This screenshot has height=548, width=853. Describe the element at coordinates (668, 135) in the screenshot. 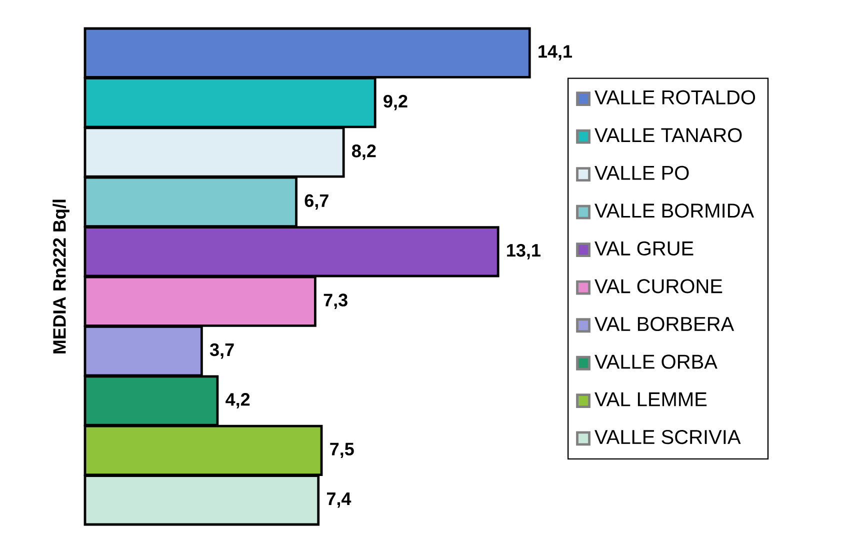

I see `legend-label: VALLE TANARO` at that location.